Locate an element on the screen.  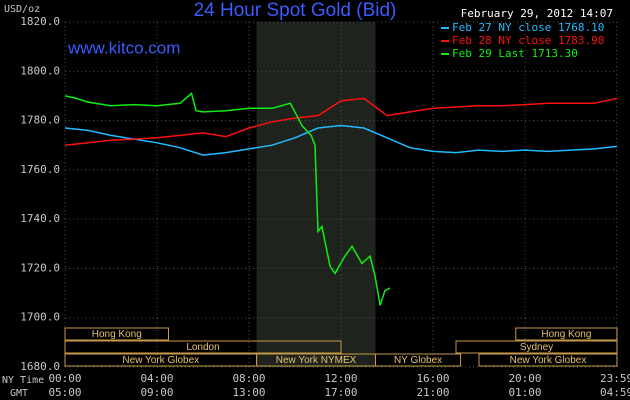
y-tick-label: 1740.0 is located at coordinates (40, 218).